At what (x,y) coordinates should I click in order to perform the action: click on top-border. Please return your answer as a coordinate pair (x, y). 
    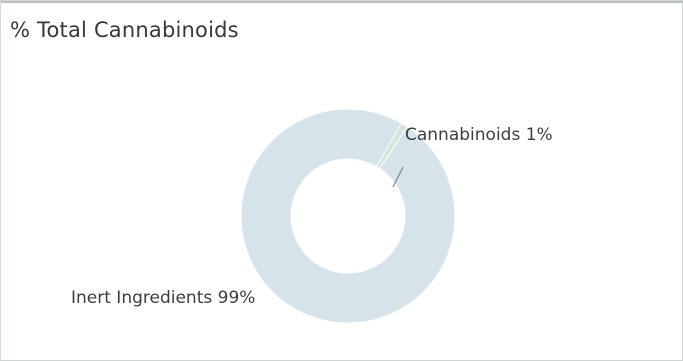
    Looking at the image, I should click on (342, 2).